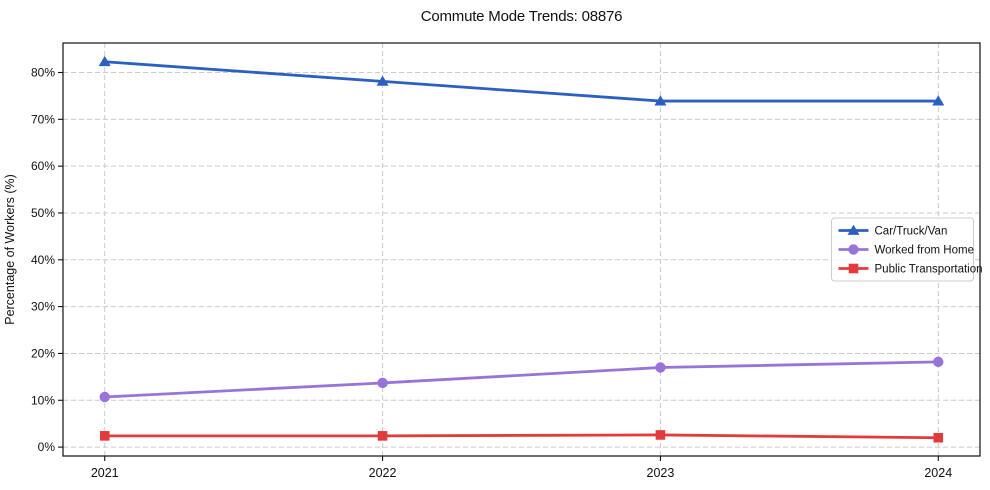 The width and height of the screenshot is (990, 490). Describe the element at coordinates (521, 81) in the screenshot. I see `series-line-car-truck-van` at that location.